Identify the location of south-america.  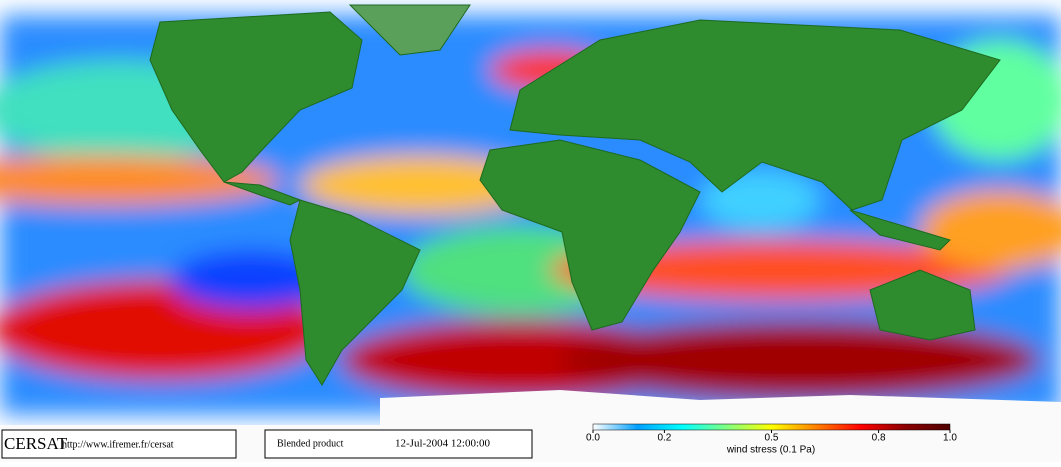
(355, 292).